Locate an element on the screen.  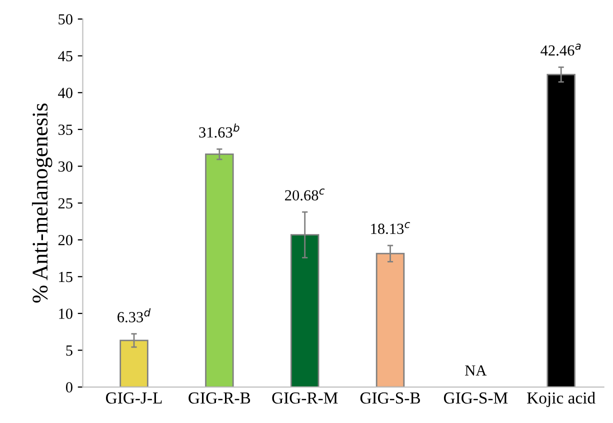
x-tick-label: GIG-R-B is located at coordinates (219, 398).